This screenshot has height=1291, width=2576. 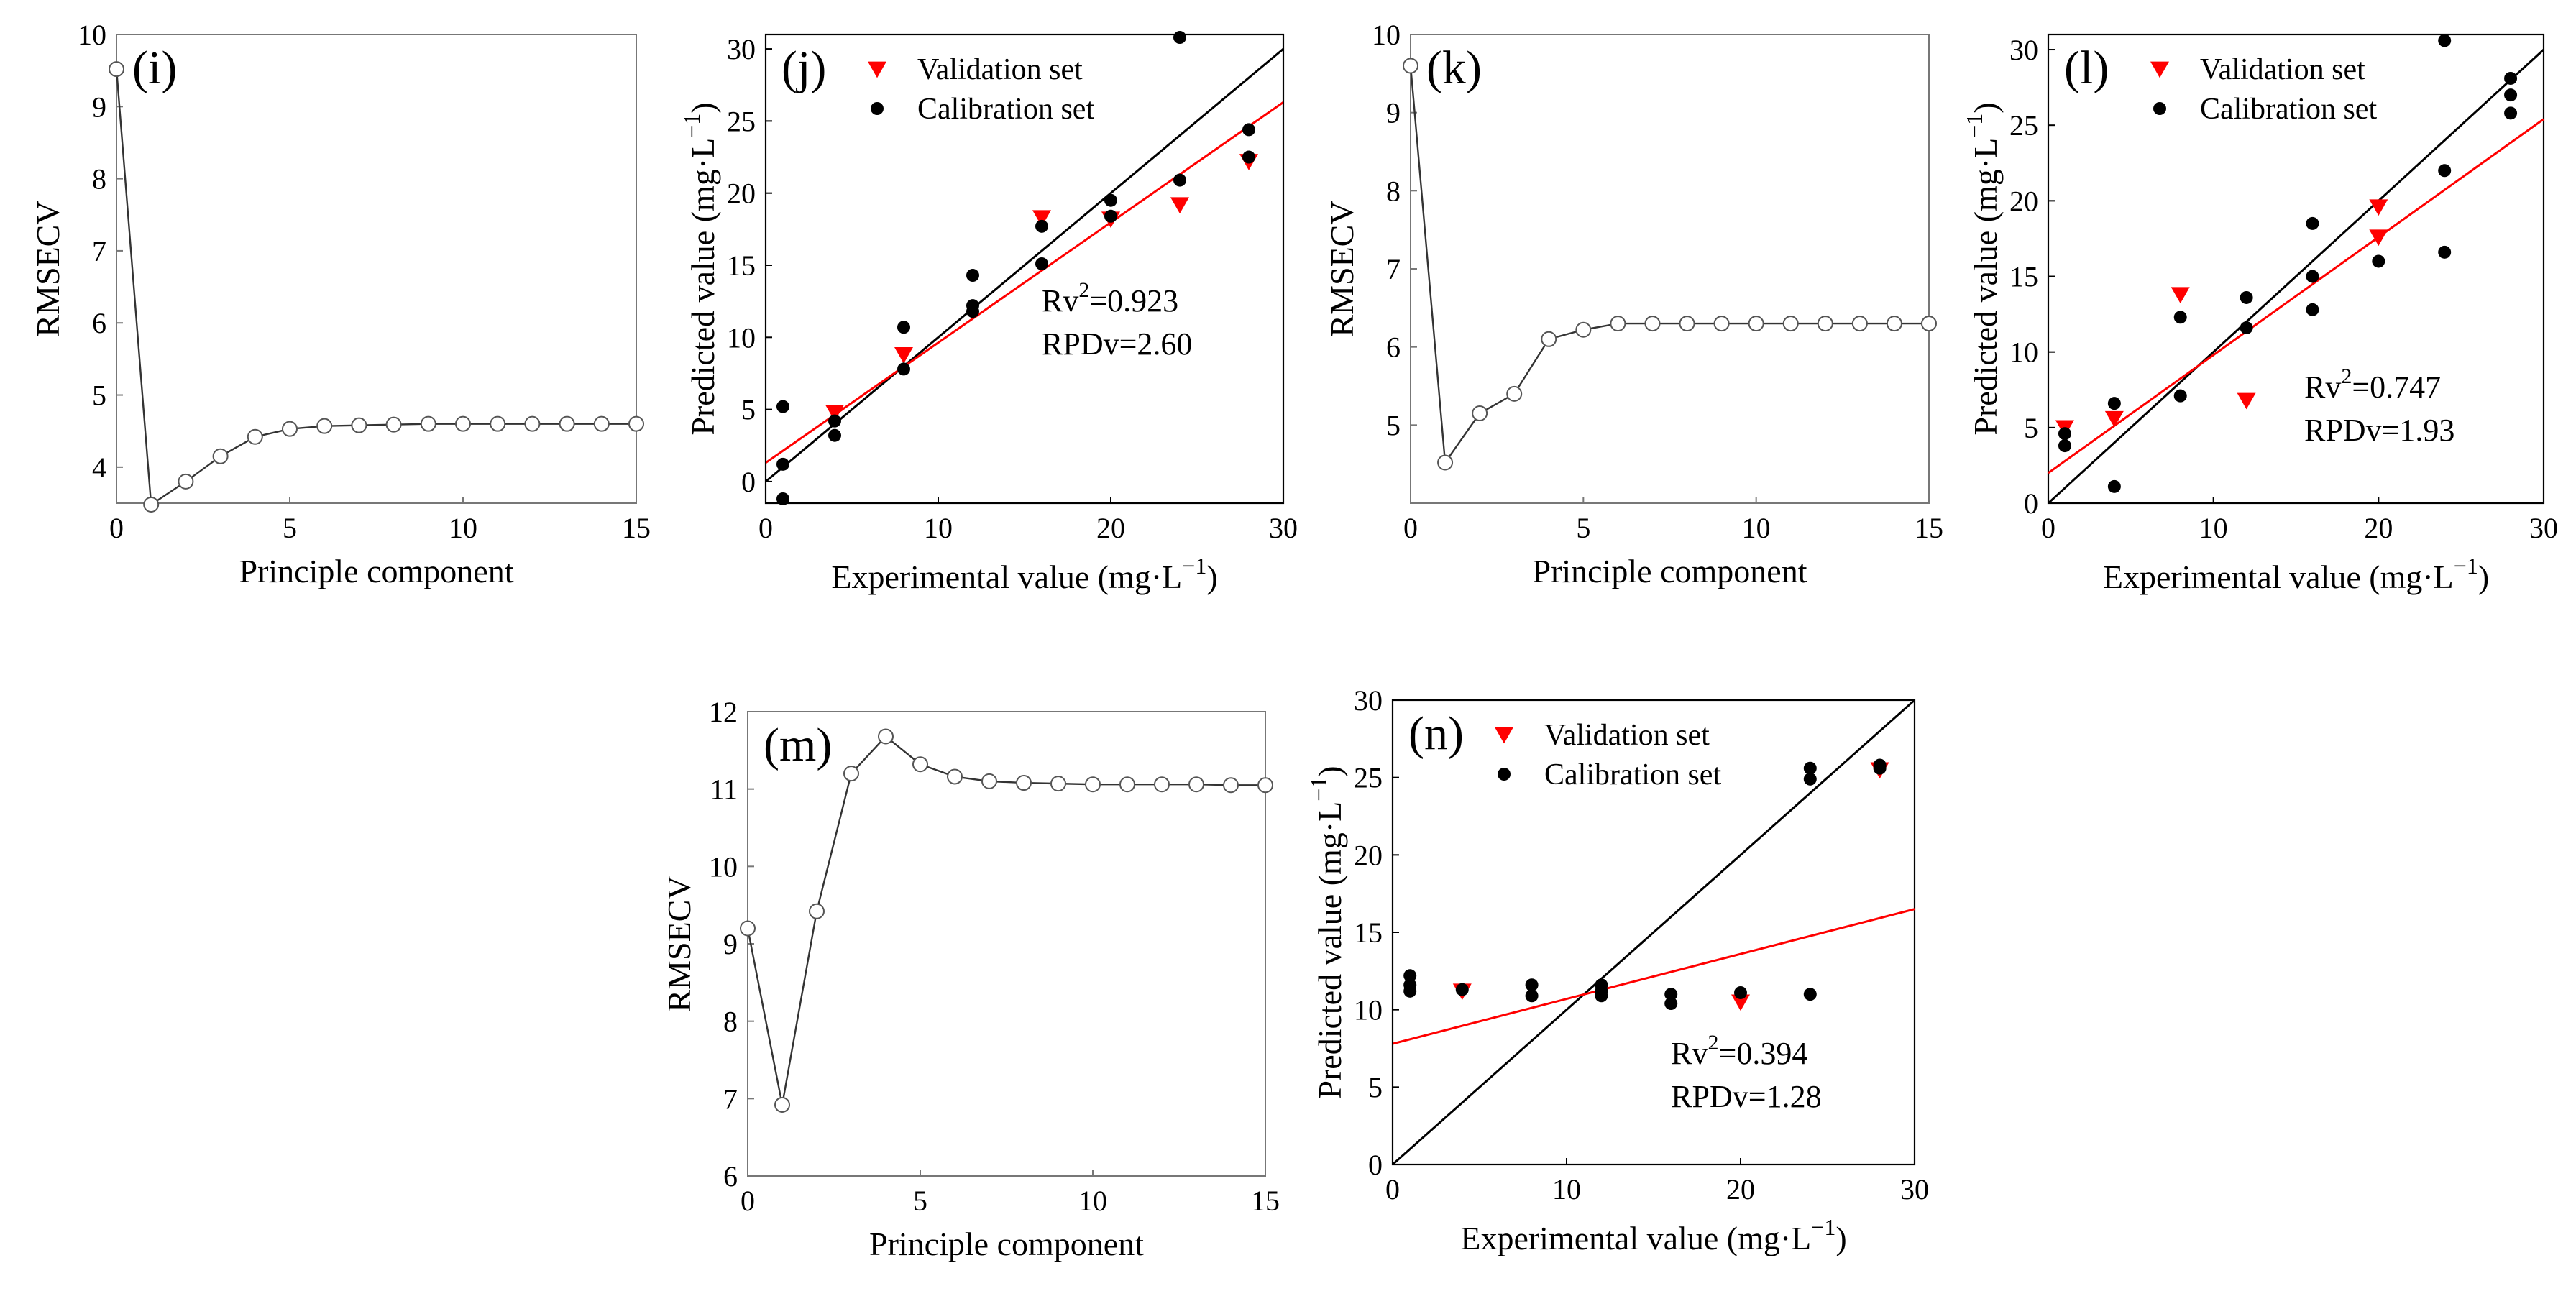 What do you see at coordinates (1985, 107) in the screenshot?
I see `y-axis-label-tail: )` at bounding box center [1985, 107].